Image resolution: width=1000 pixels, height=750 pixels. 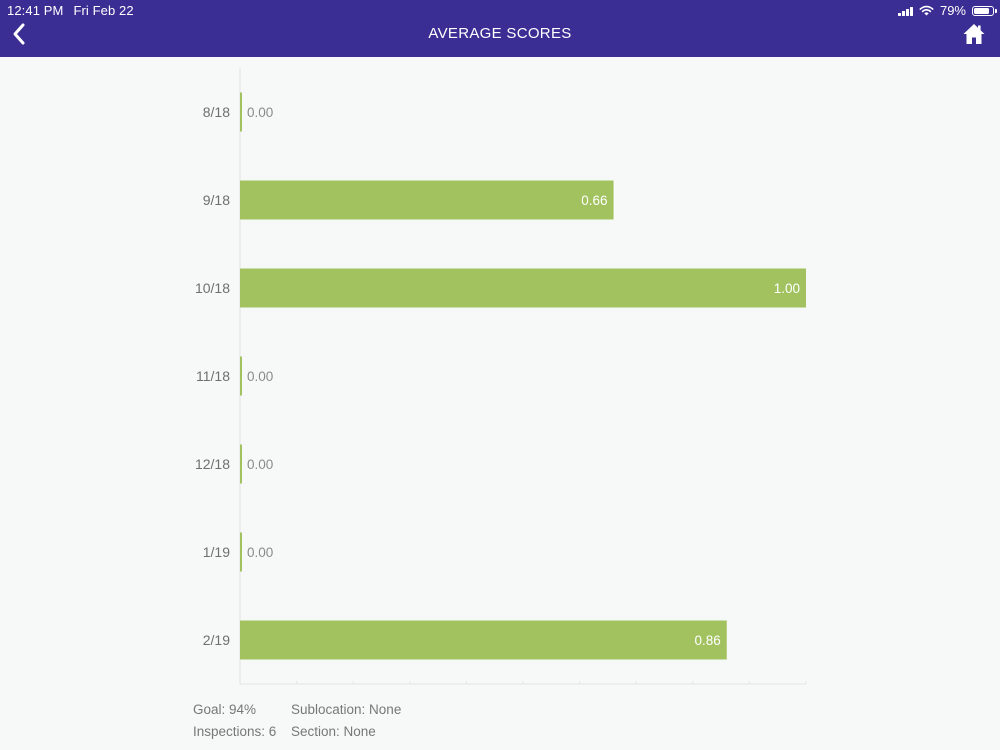 What do you see at coordinates (103, 10) in the screenshot?
I see `status-date: Fri Feb 22` at bounding box center [103, 10].